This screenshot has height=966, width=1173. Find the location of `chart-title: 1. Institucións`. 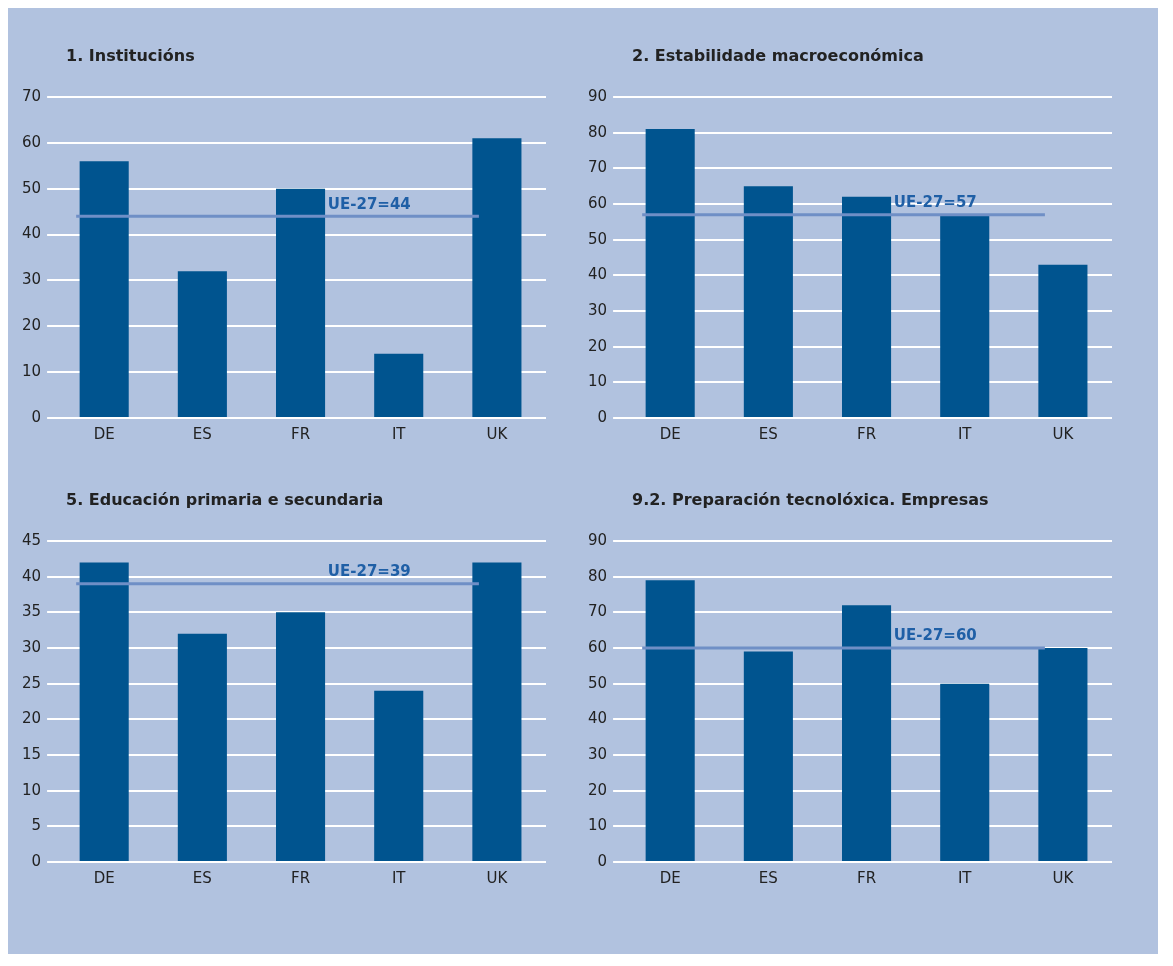

chart-title: 1. Institucións is located at coordinates (131, 56).